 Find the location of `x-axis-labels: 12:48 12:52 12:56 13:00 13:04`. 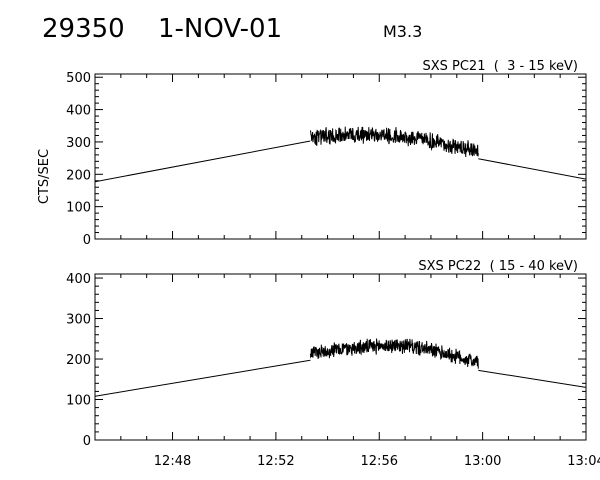

x-axis-labels: 12:48 12:52 12:56 13:00 13:04 is located at coordinates (377, 461).